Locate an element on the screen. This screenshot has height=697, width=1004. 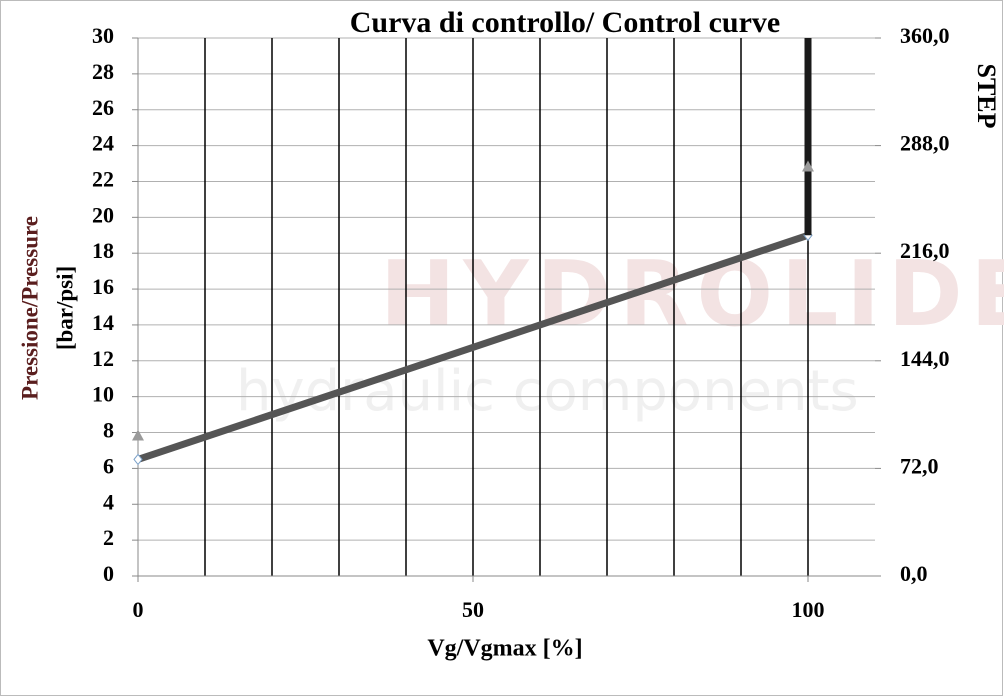
y-tick-label: 28 is located at coordinates (103, 71).